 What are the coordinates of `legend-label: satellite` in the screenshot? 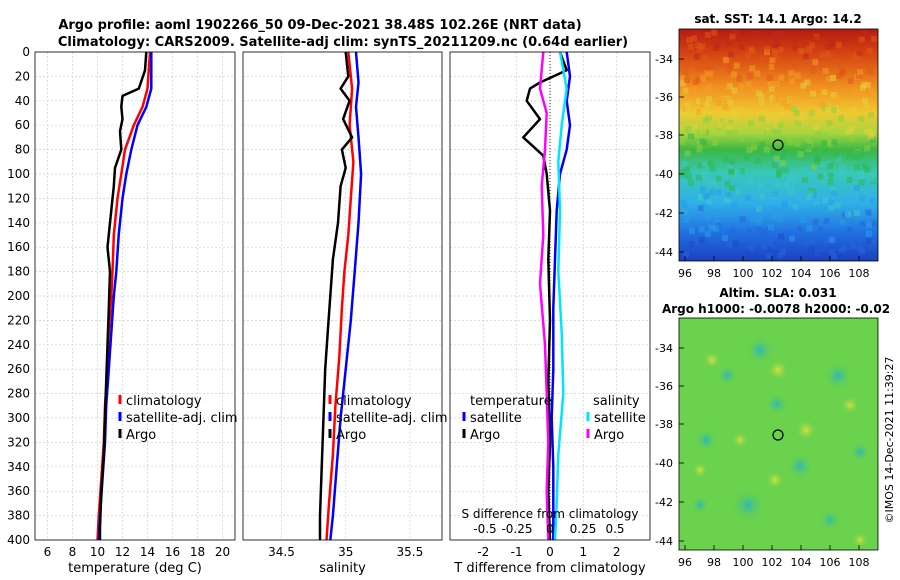 It's located at (496, 418).